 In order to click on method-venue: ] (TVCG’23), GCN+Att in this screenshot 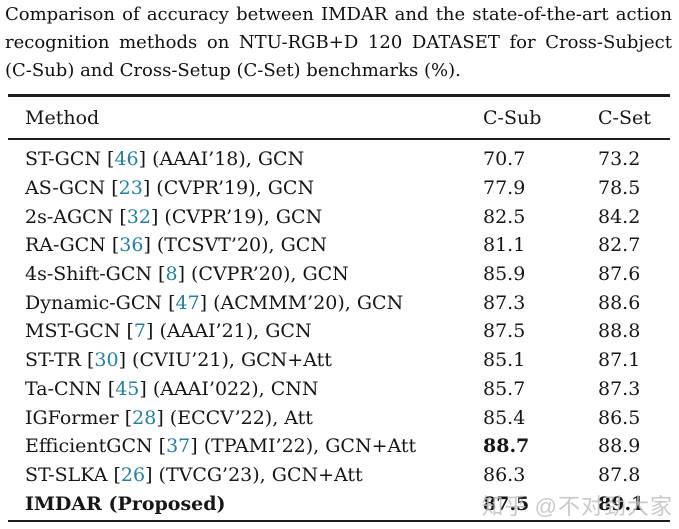, I will do `click(254, 474)`.